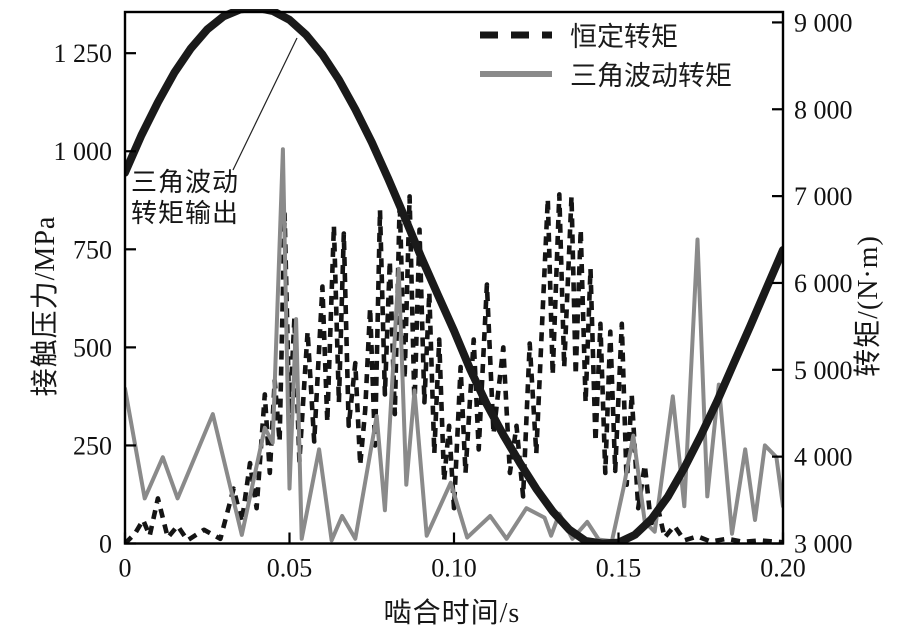  What do you see at coordinates (823, 109) in the screenshot?
I see `right-tick-label: 8 000` at bounding box center [823, 109].